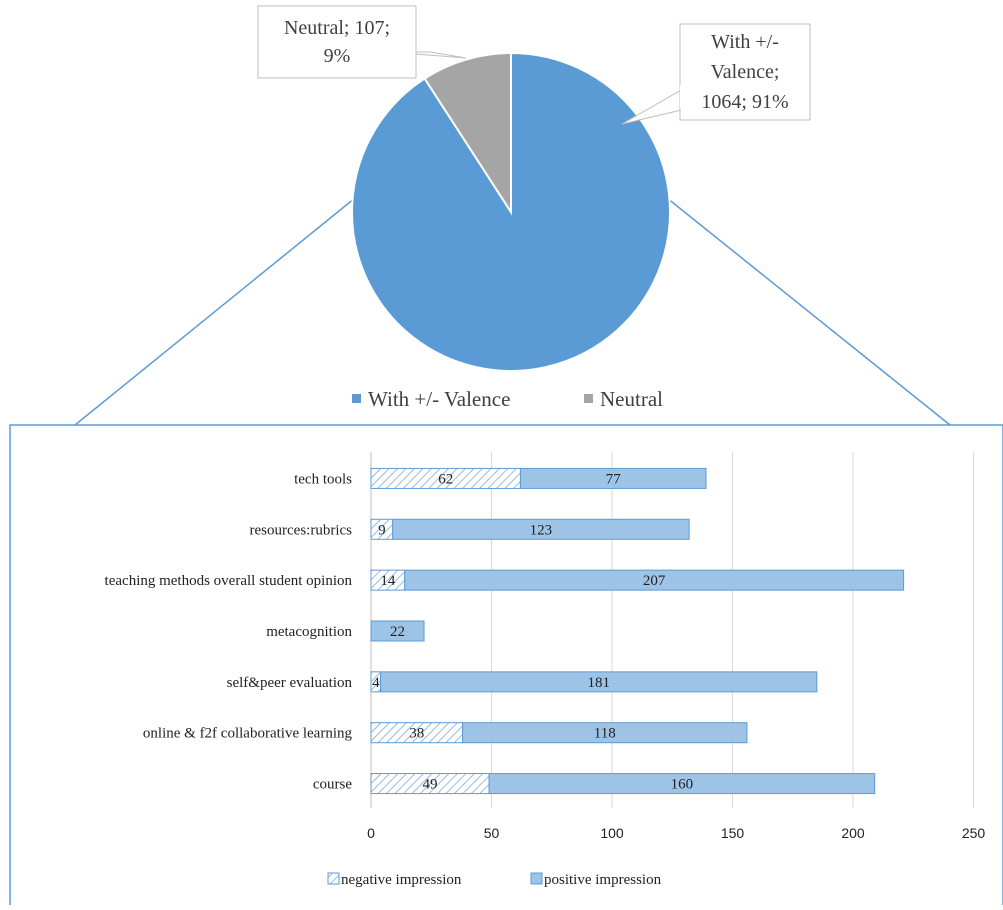 The width and height of the screenshot is (1003, 910). I want to click on bar-positive-impression-resources-rubrics, so click(541, 529).